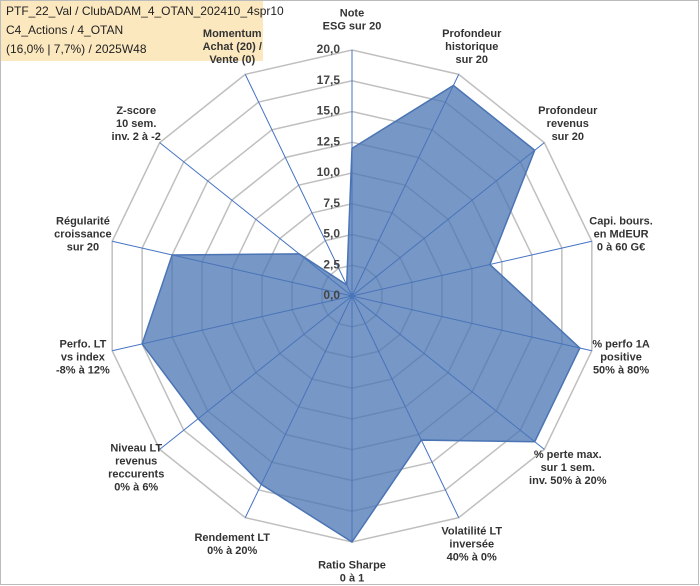  What do you see at coordinates (329, 141) in the screenshot?
I see `y-tick-label: 12,5` at bounding box center [329, 141].